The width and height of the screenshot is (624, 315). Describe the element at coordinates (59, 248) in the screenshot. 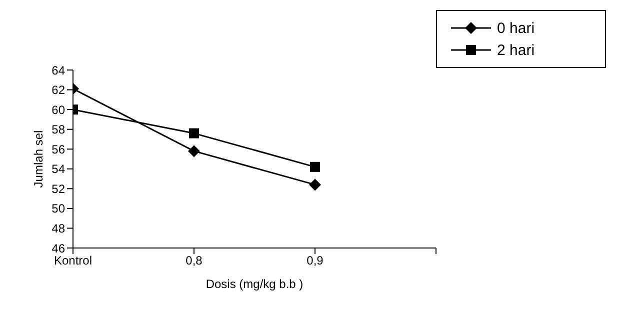

I see `y-tick-label: 46` at that location.